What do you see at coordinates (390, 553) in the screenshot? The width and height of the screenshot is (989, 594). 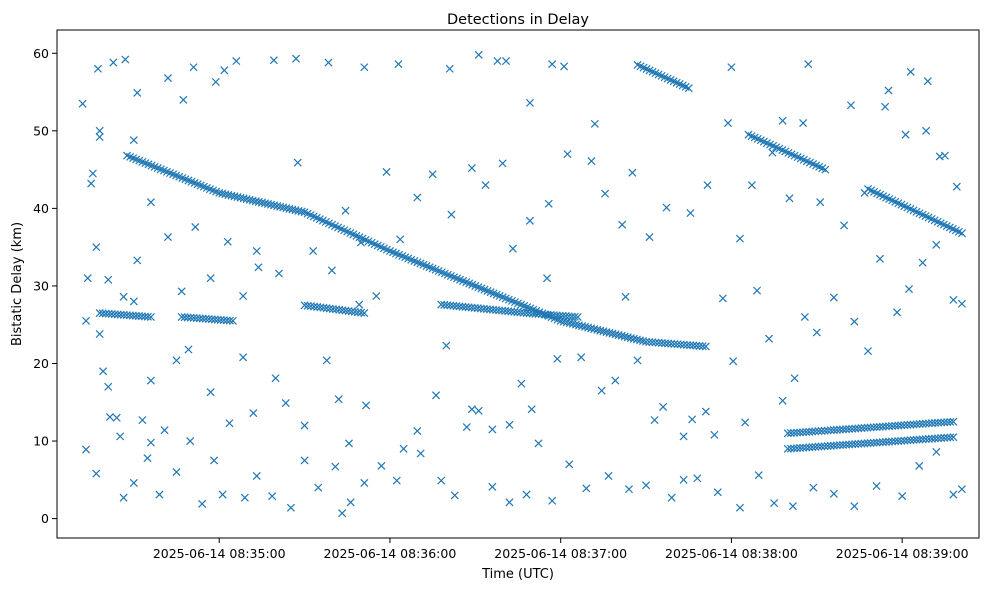 I see `x-tick-label: 2025-06-14 08:36:00` at bounding box center [390, 553].